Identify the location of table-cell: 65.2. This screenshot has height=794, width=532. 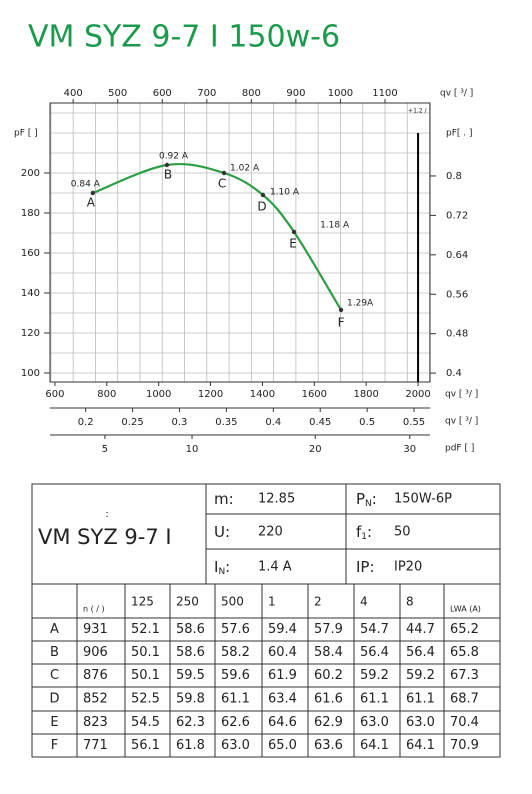
(464, 629).